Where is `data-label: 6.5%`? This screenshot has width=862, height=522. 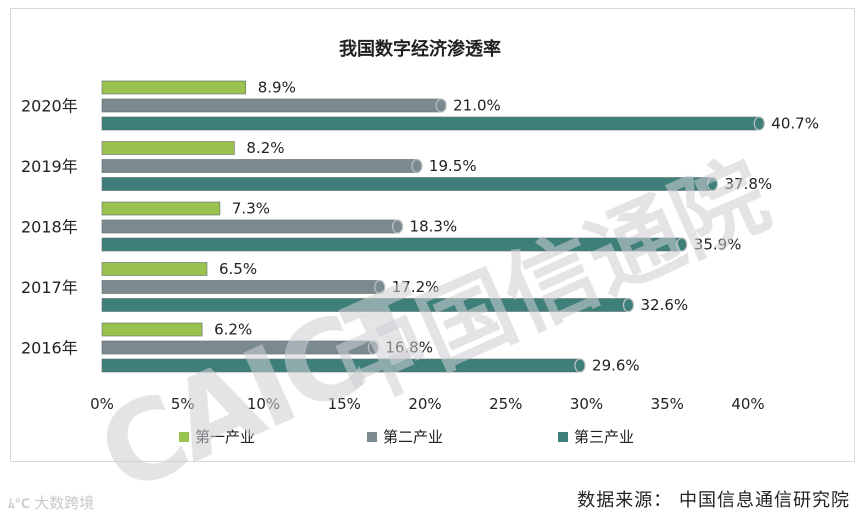
data-label: 6.5% is located at coordinates (238, 269).